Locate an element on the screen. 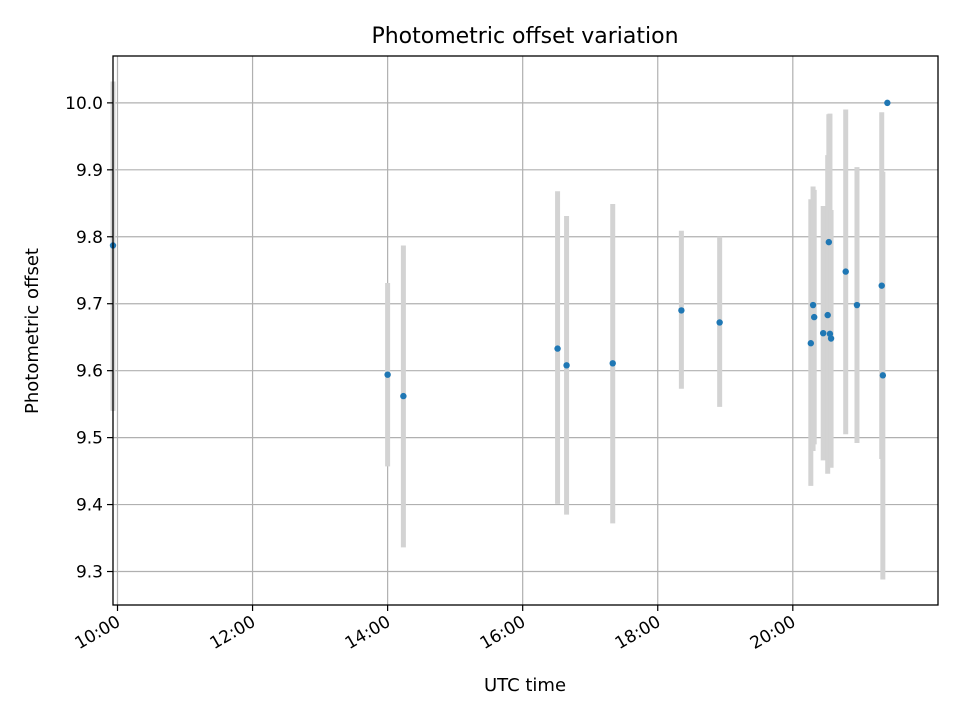 This screenshot has width=960, height=720. x-tick-label: 12:00 is located at coordinates (233, 633).